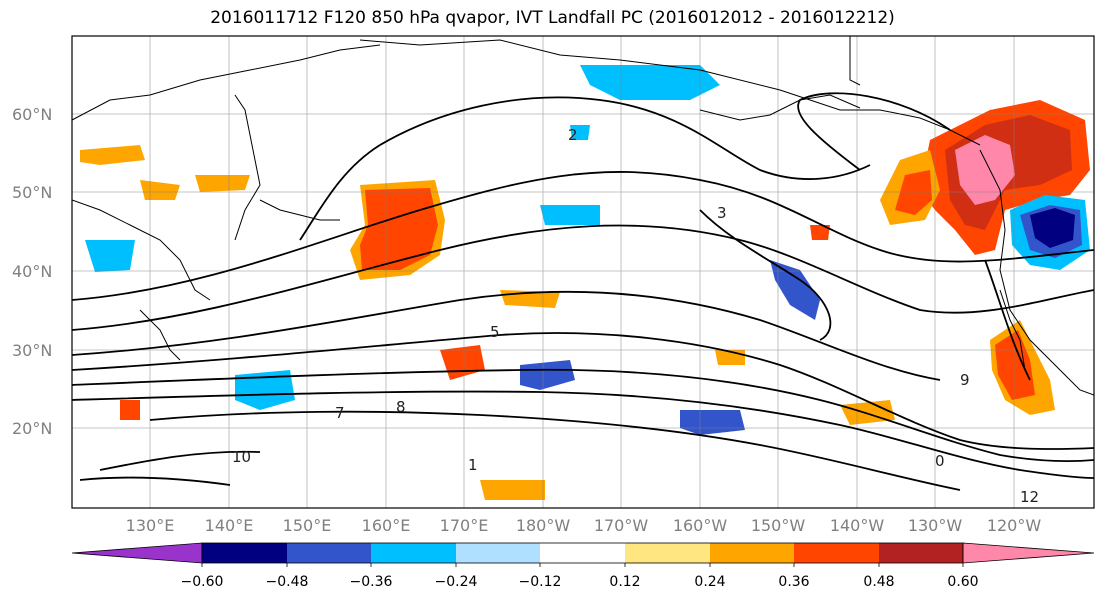 The width and height of the screenshot is (1105, 601). What do you see at coordinates (202, 582) in the screenshot?
I see `colorbar-tick: −0.60` at bounding box center [202, 582].